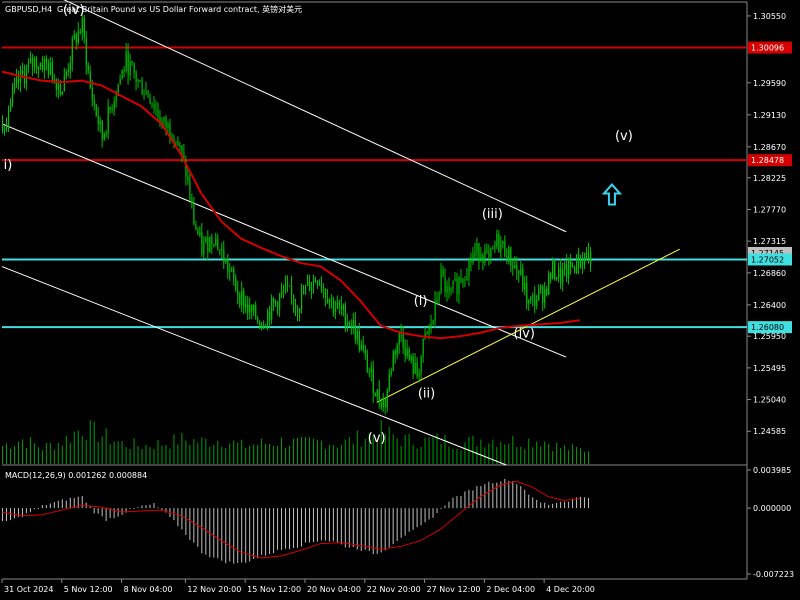 This screenshot has width=800, height=600. Describe the element at coordinates (769, 178) in the screenshot. I see `y-tick-label: 1.28225` at that location.